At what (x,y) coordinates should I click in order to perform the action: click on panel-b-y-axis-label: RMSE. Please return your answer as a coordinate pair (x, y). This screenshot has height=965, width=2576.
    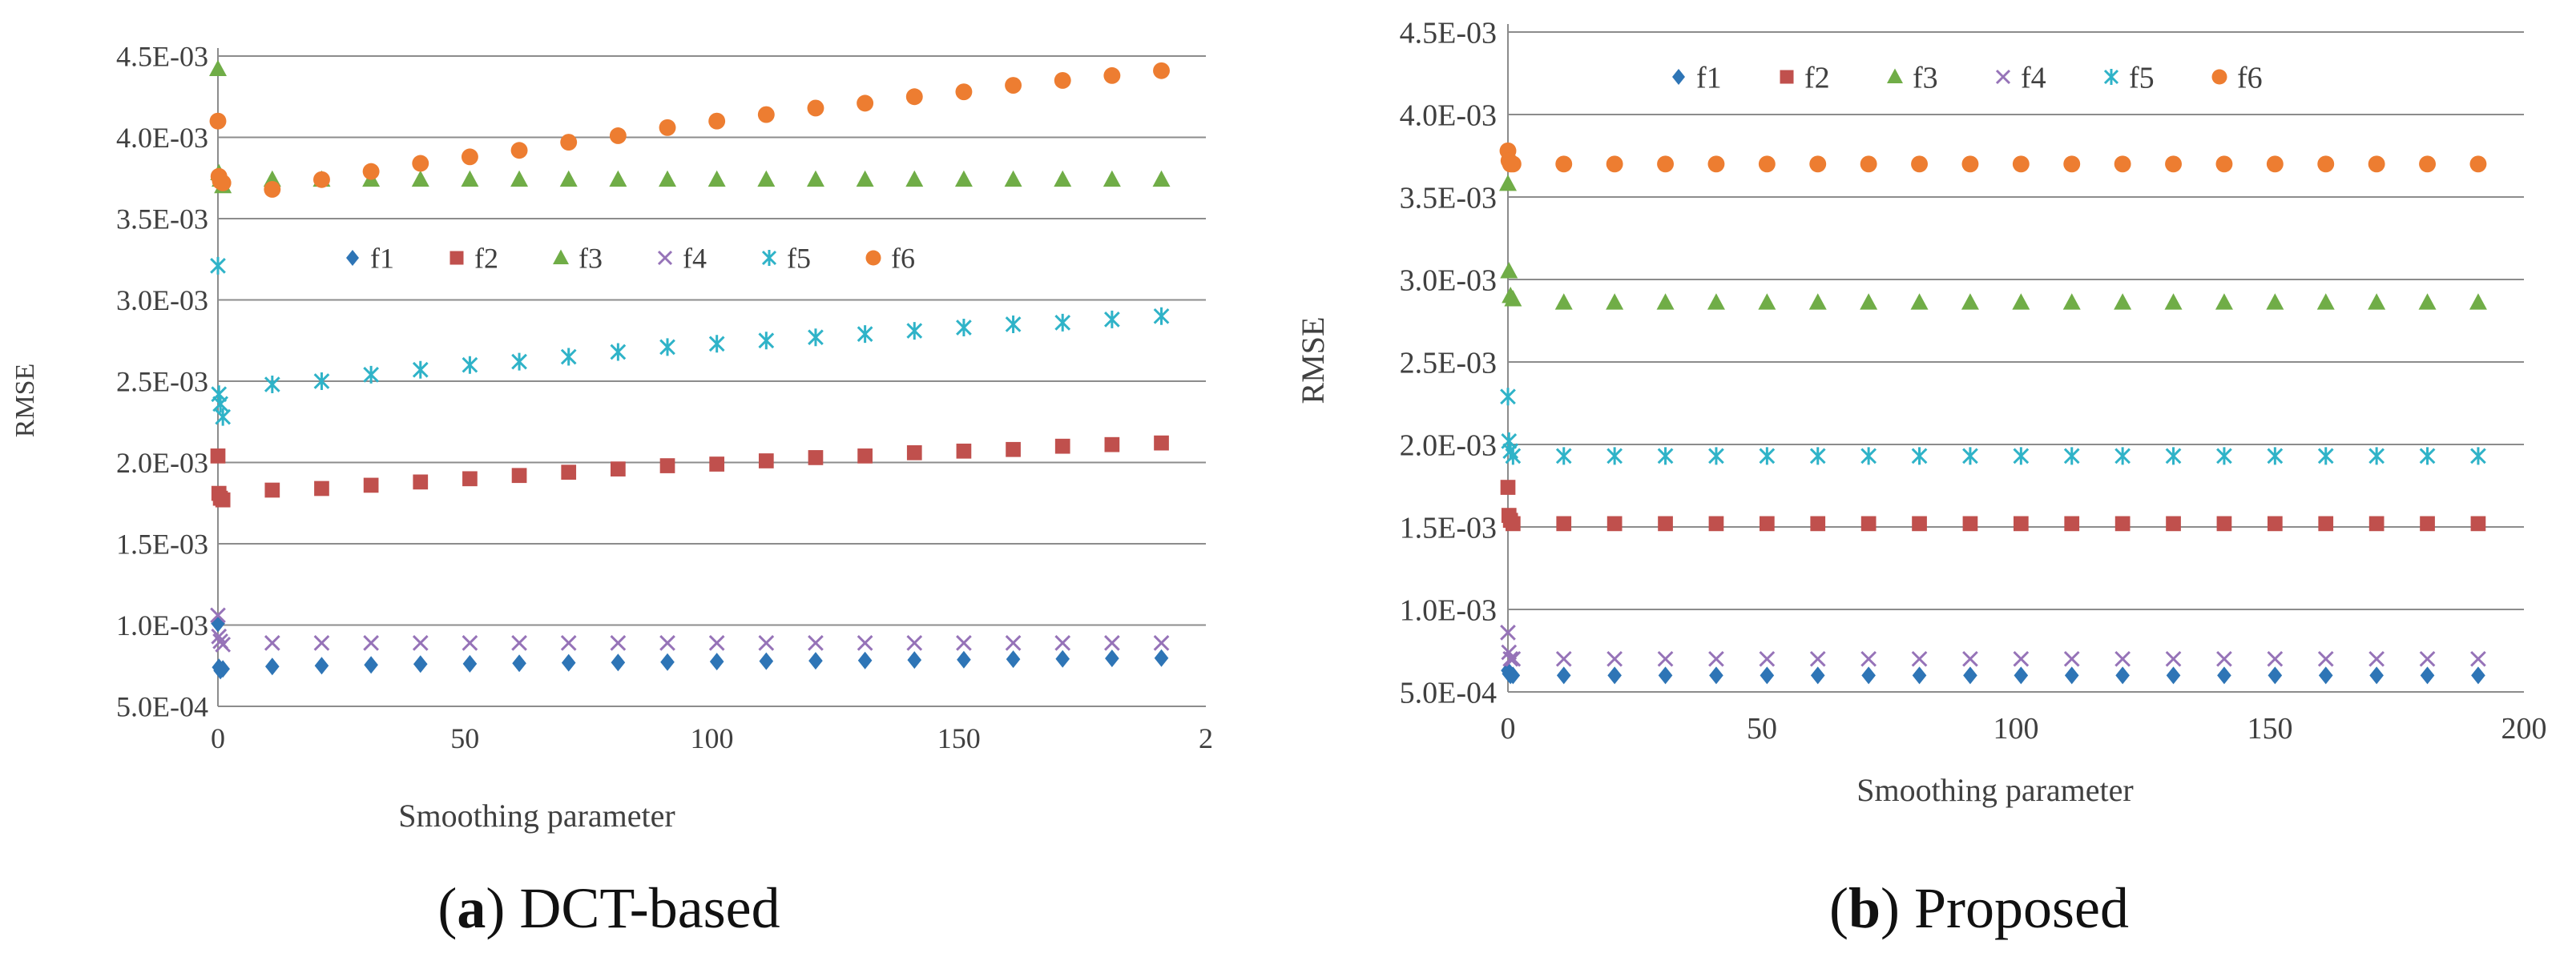
    Looking at the image, I should click on (1313, 360).